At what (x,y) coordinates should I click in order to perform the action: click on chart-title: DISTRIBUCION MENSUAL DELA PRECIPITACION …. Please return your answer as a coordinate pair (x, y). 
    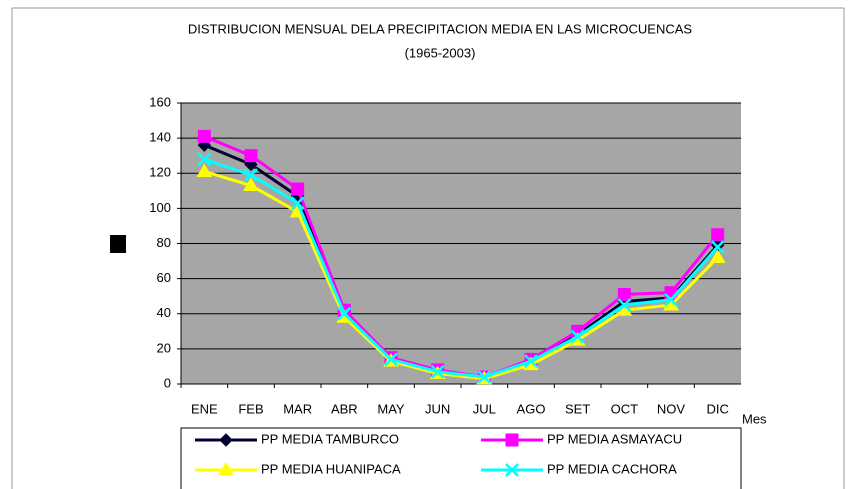
    Looking at the image, I should click on (440, 28).